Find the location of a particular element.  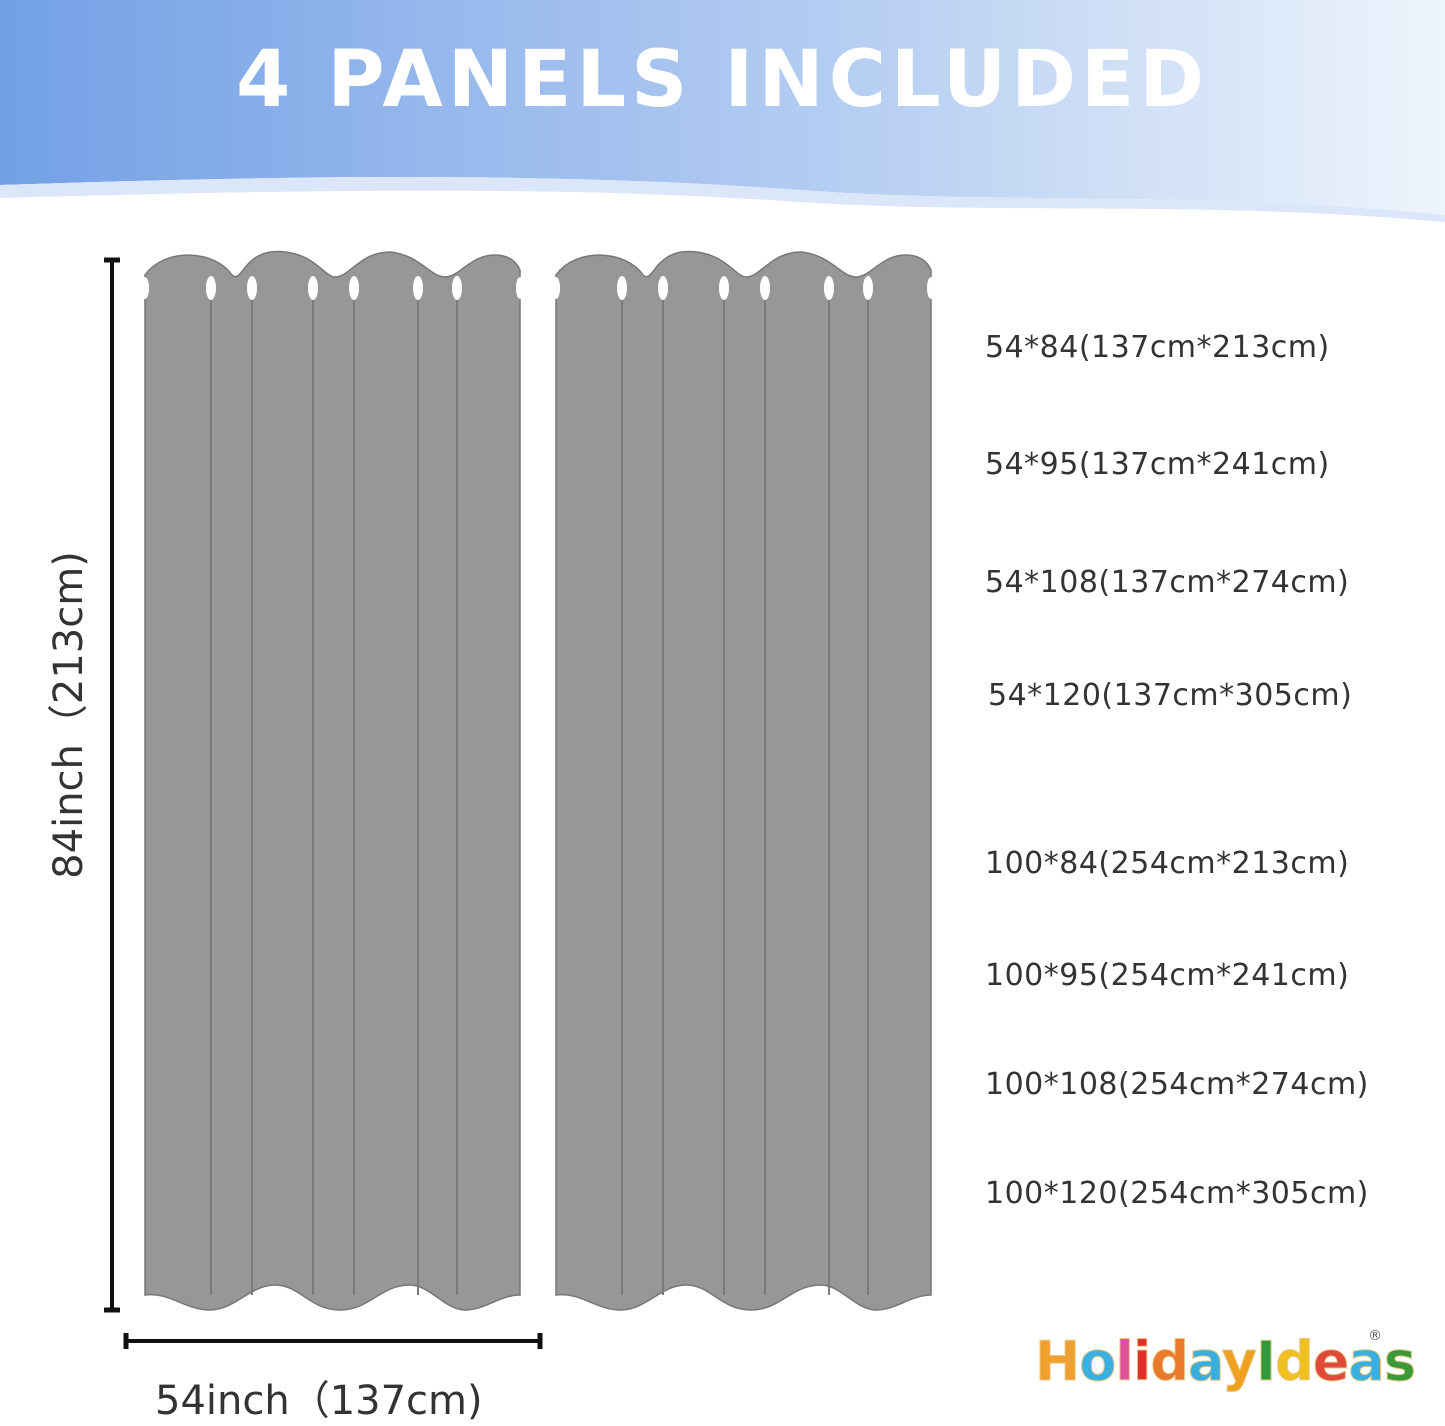

size-option: 100*84(254cm*213cm) is located at coordinates (1167, 863).